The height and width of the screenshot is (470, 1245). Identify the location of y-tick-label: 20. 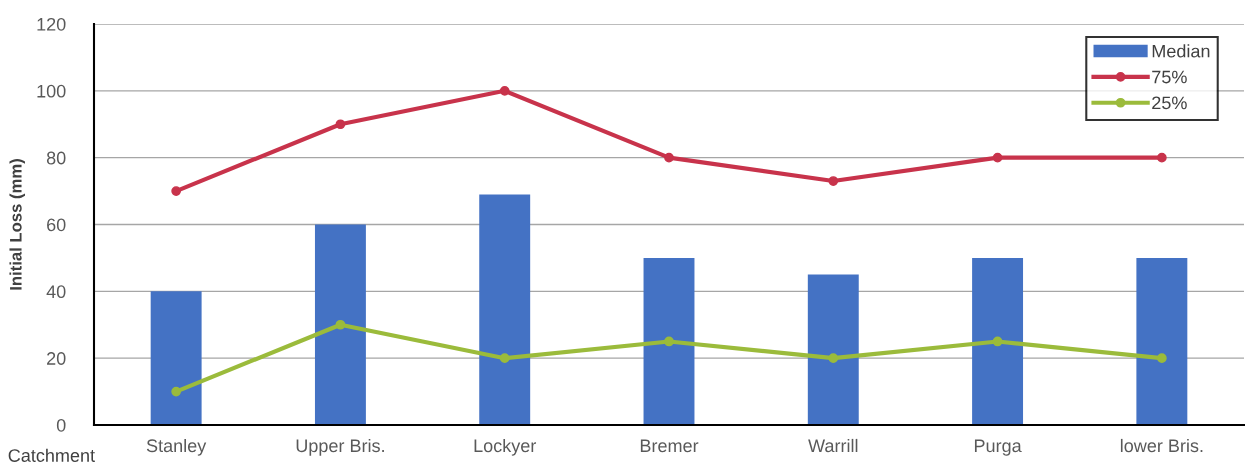
(56, 358).